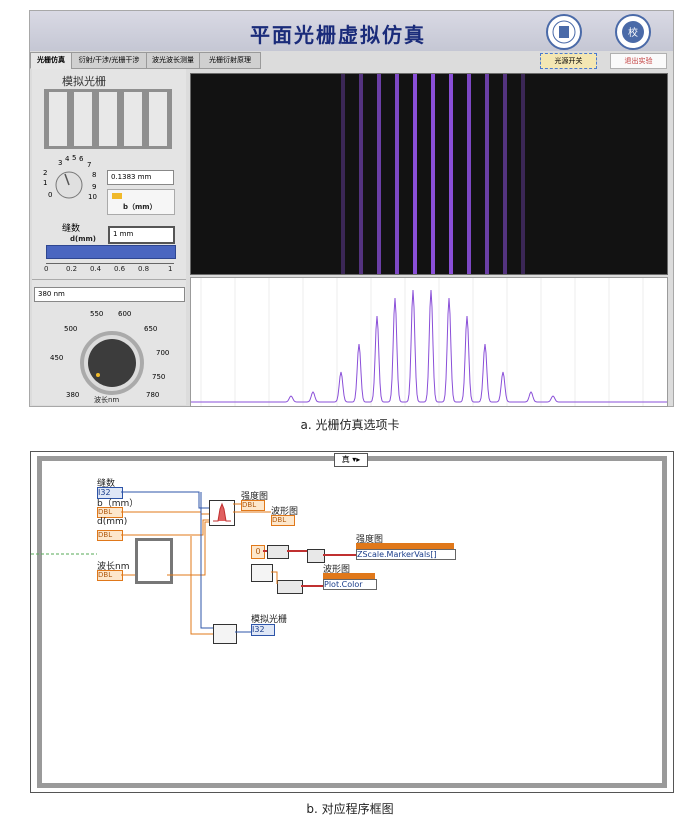 This screenshot has height=822, width=700. I want to click on waveform-property-label: 波形图, so click(337, 570).